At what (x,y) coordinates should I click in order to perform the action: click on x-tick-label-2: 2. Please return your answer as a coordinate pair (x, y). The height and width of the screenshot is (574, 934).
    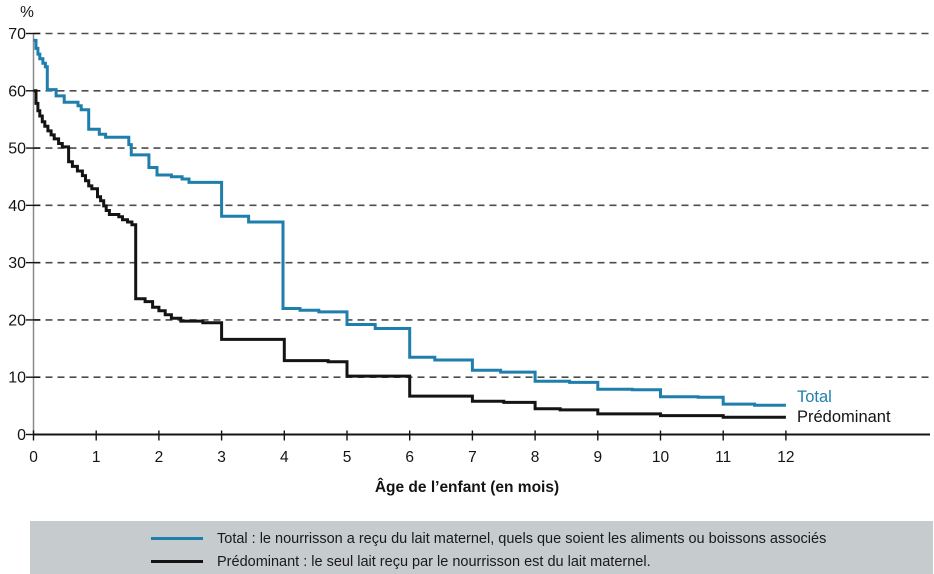
    Looking at the image, I should click on (159, 457).